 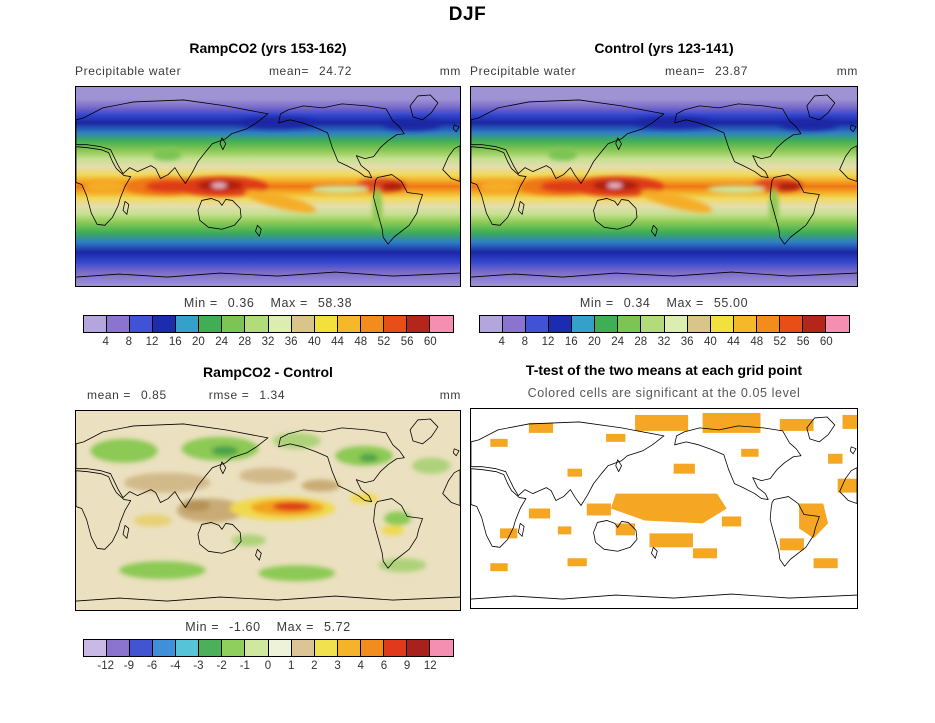 I want to click on mean-stat: mean= 24.72, so click(x=310, y=71).